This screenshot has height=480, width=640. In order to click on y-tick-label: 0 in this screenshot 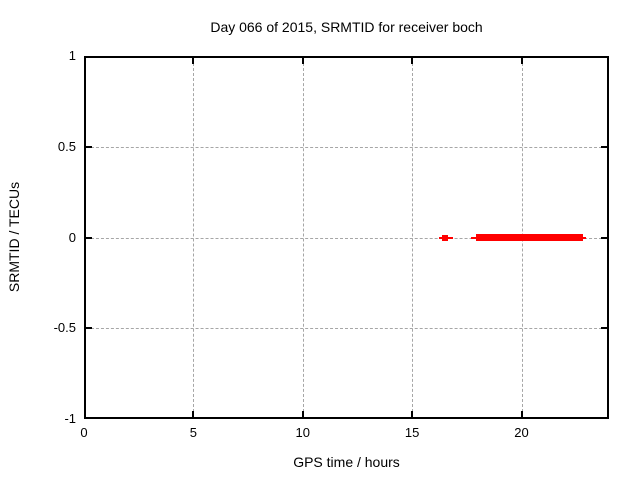, I will do `click(72, 237)`.